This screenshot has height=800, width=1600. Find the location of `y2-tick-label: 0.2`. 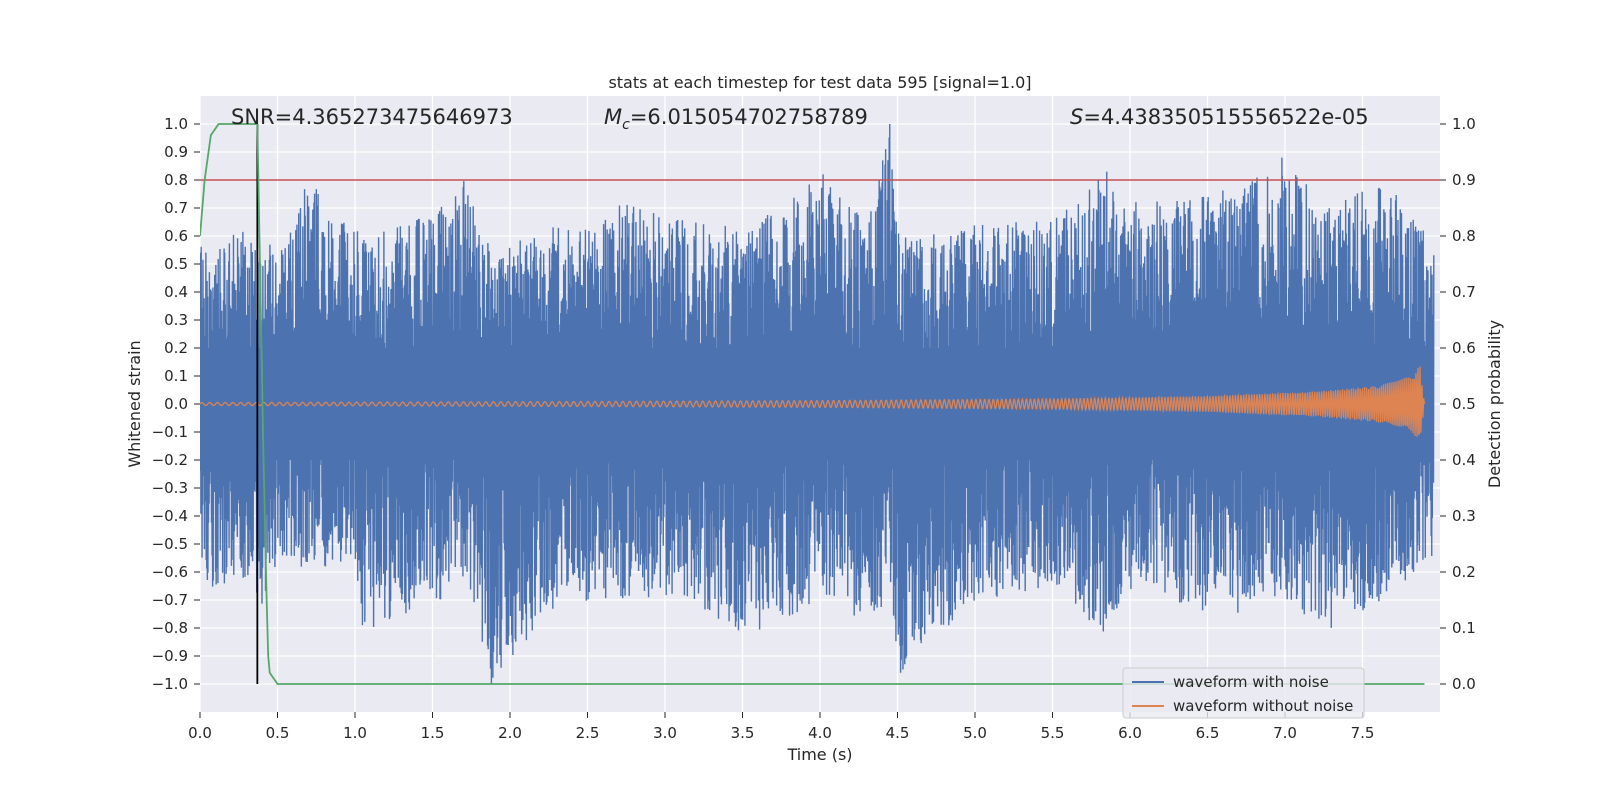

y2-tick-label: 0.2 is located at coordinates (1464, 572).